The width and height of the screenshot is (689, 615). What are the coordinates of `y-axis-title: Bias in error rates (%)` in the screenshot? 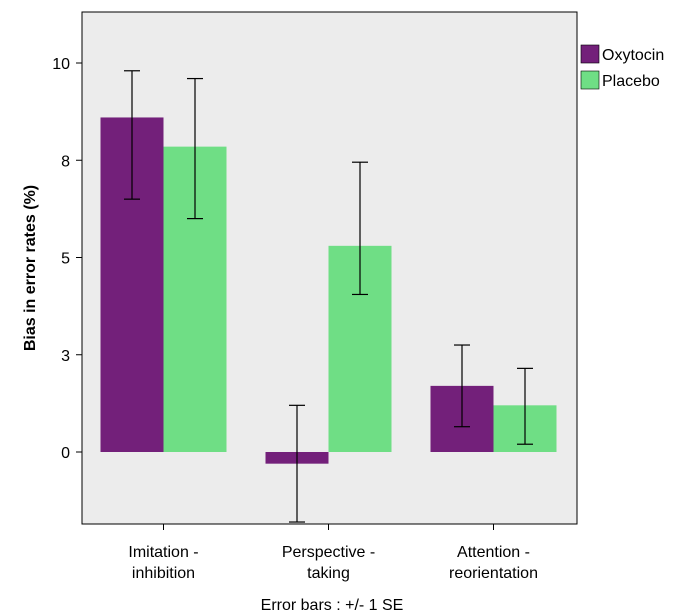 It's located at (30, 268).